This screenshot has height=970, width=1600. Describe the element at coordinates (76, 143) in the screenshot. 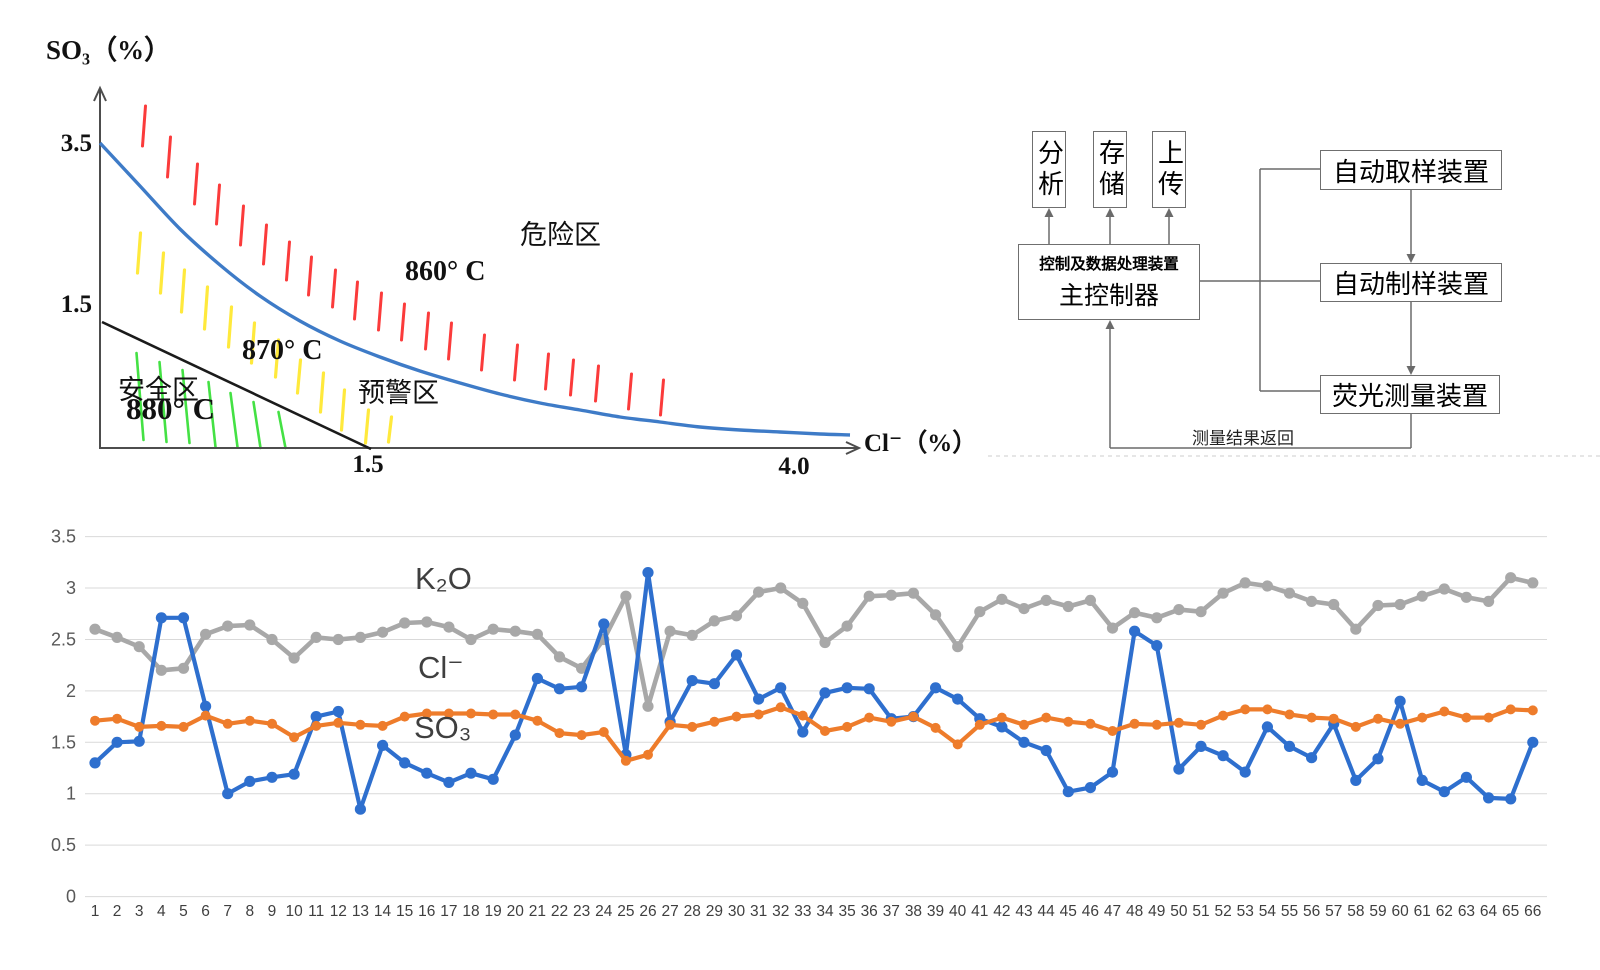

I see `zone-y-tick-3-5: 3.5` at that location.